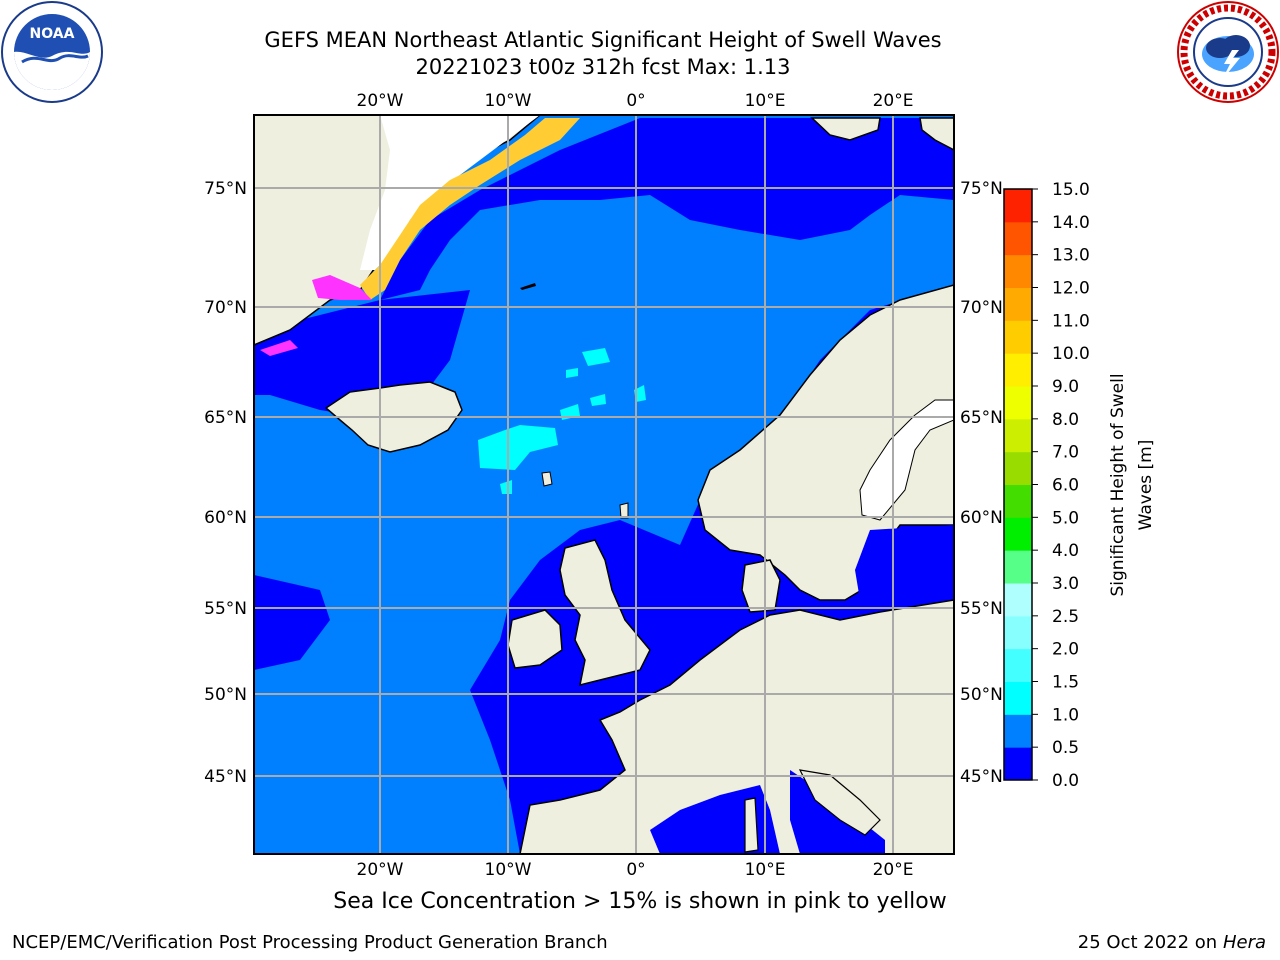 This screenshot has width=1280, height=960. Describe the element at coordinates (225, 483) in the screenshot. I see `lat-labels-left: 75°N 70°N 65°N 60°N 55°N 50°N 45°N` at that location.